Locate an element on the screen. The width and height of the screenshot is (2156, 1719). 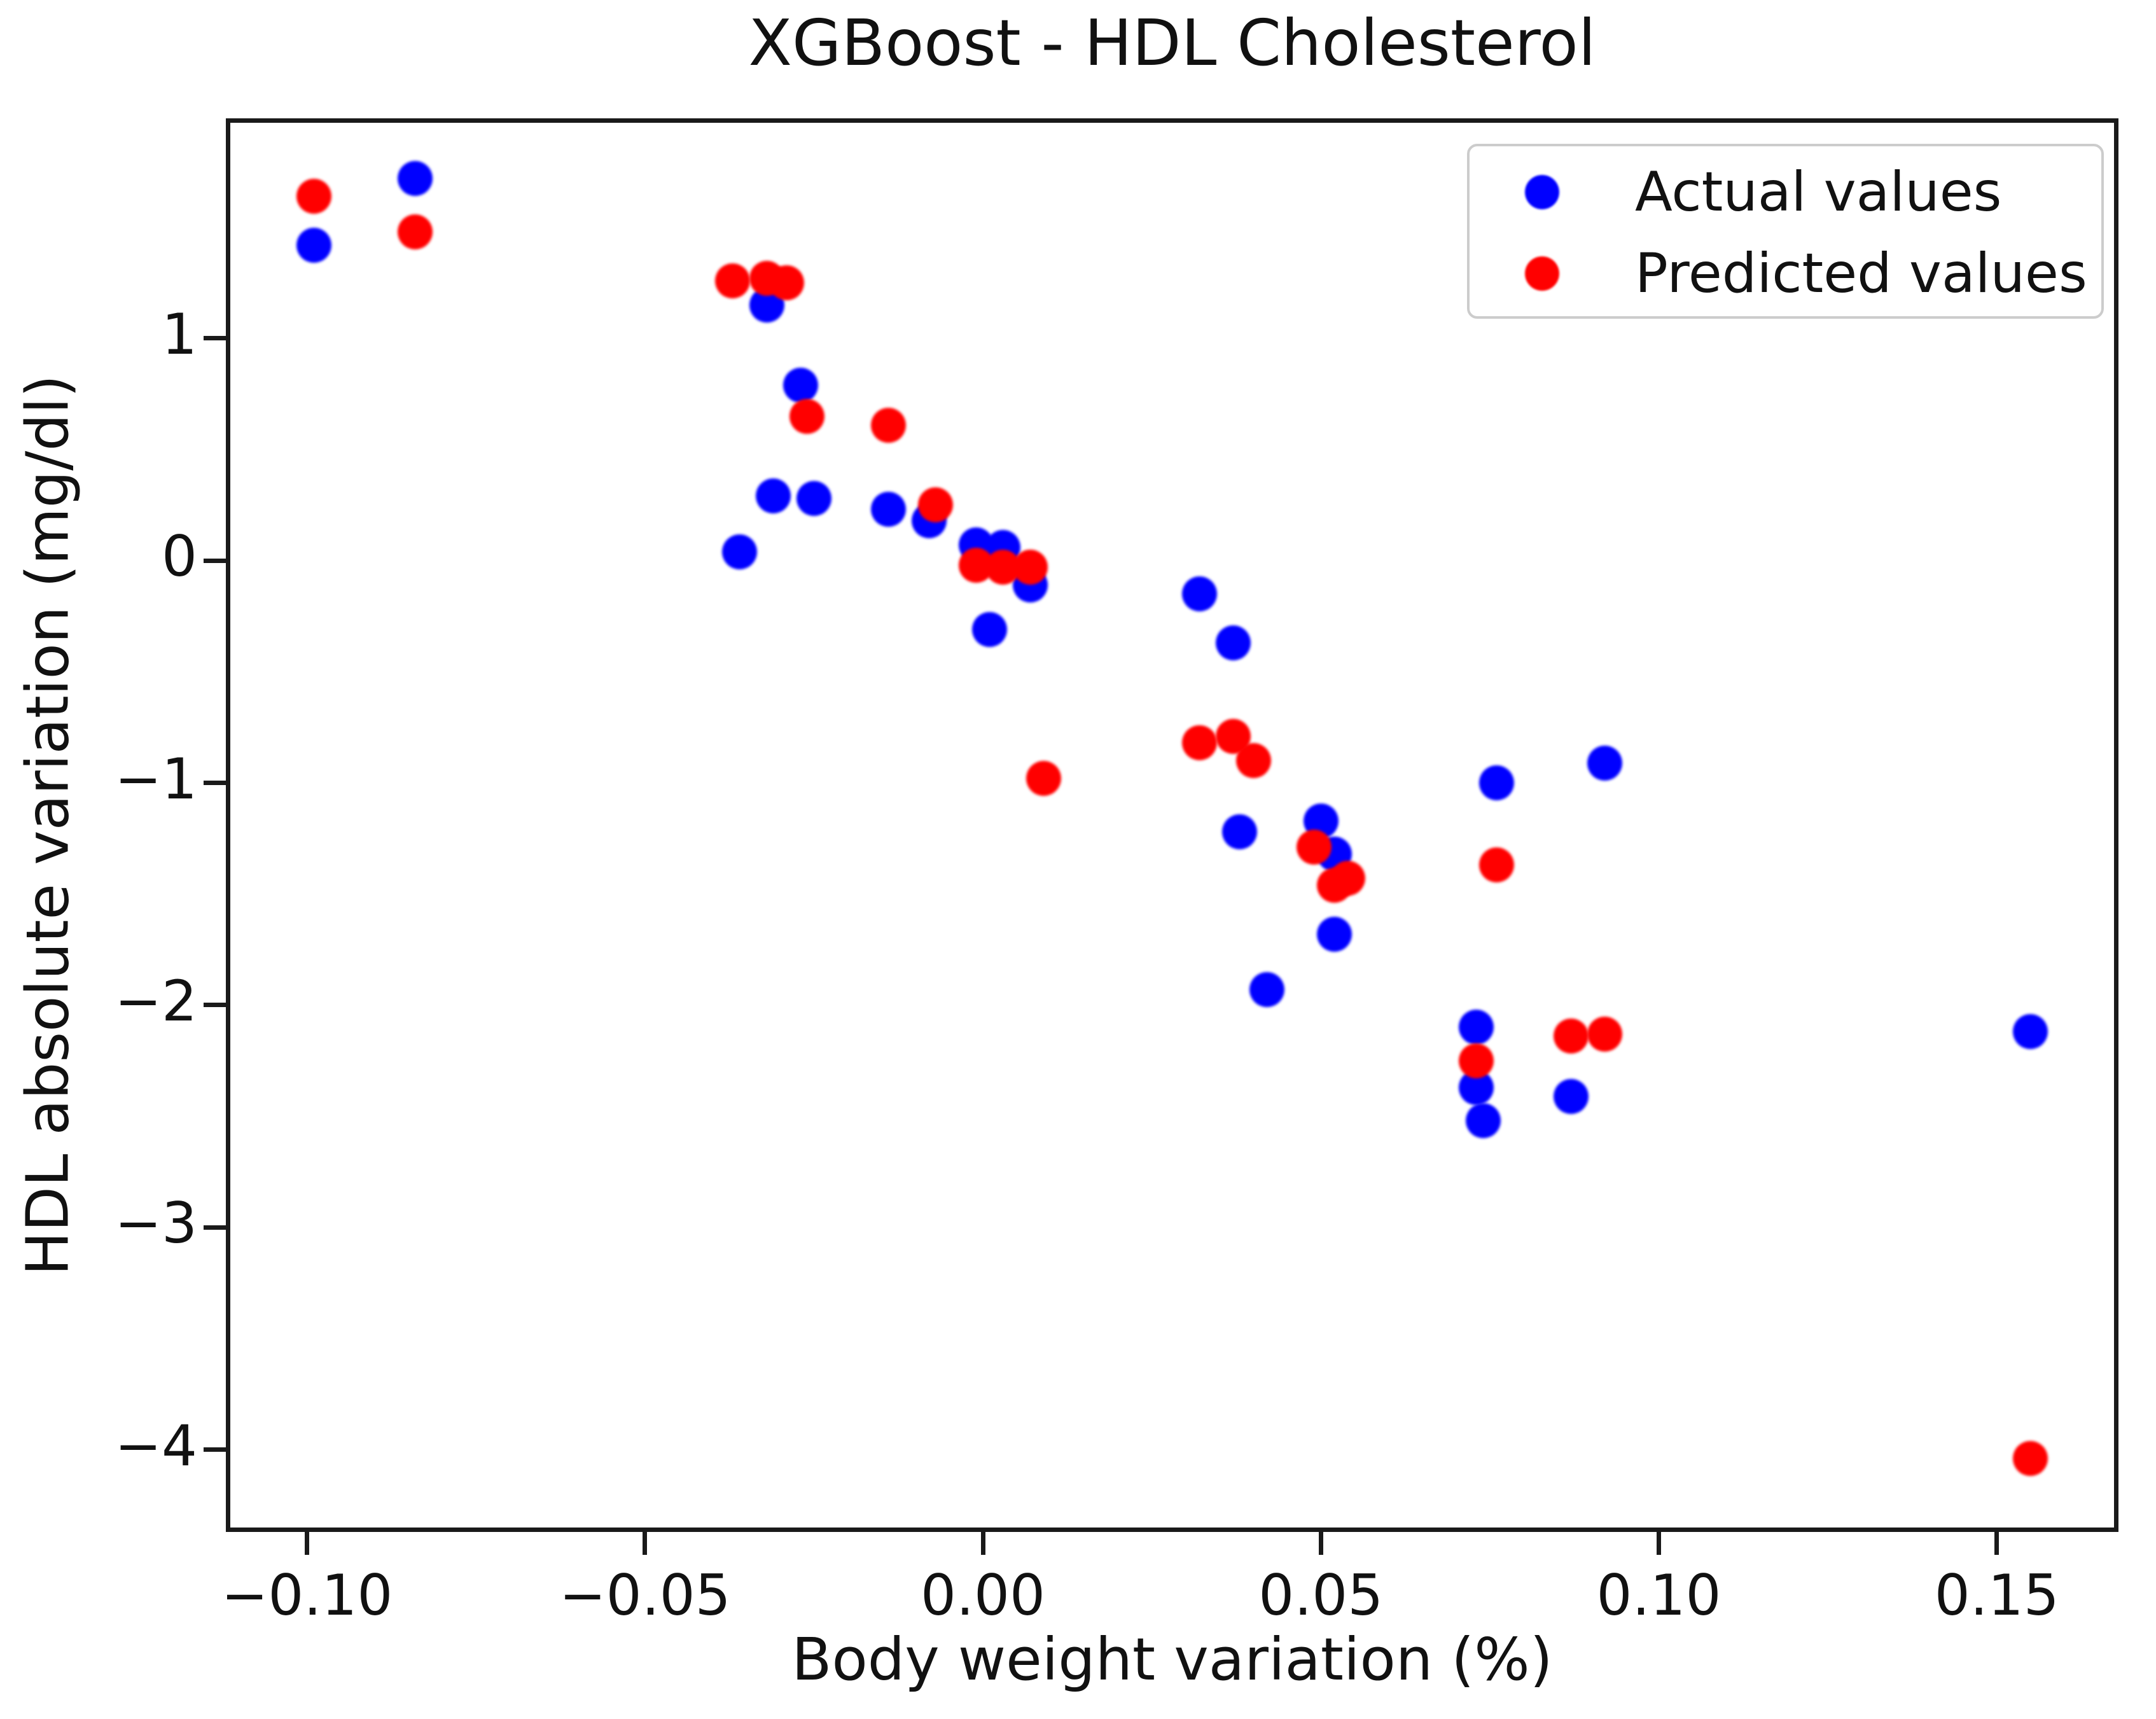
chart-title: XGBoost - HDL Cholesterol is located at coordinates (1172, 43).